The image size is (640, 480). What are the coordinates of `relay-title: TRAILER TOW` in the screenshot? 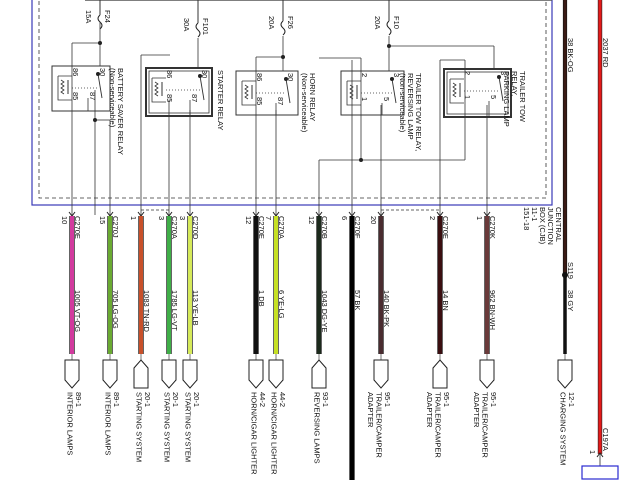 It's located at (522, 97).